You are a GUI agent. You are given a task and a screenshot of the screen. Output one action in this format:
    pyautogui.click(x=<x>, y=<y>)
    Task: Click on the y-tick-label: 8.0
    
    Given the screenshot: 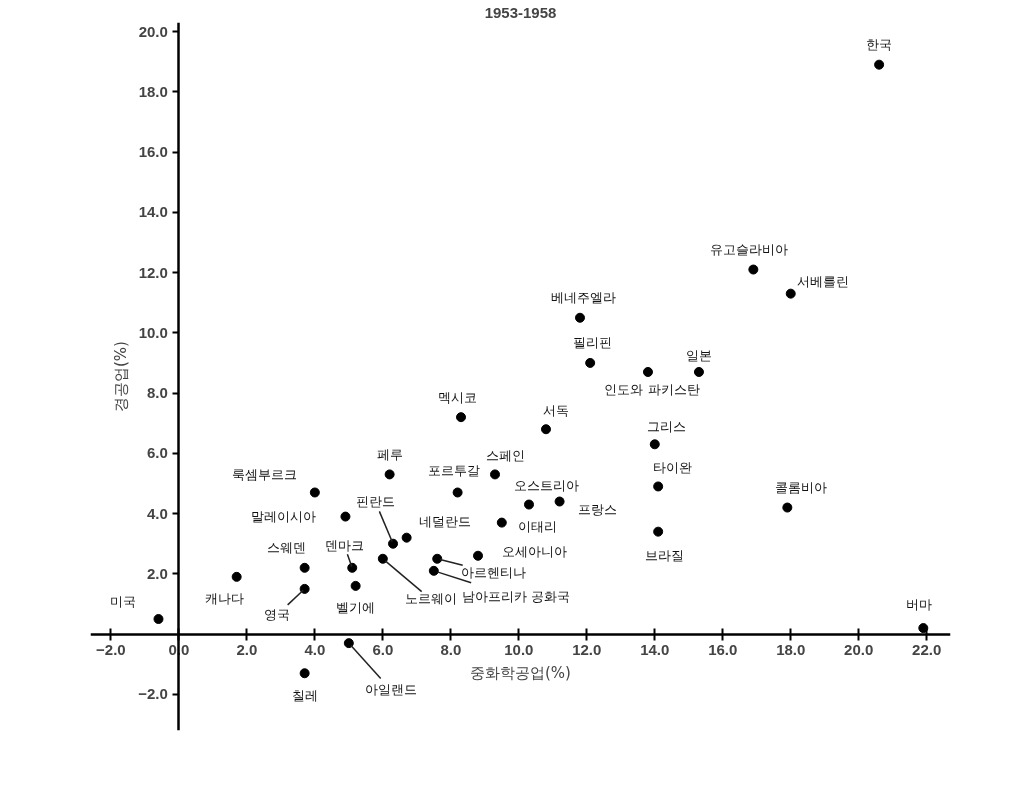 What is the action you would take?
    pyautogui.click(x=157, y=393)
    